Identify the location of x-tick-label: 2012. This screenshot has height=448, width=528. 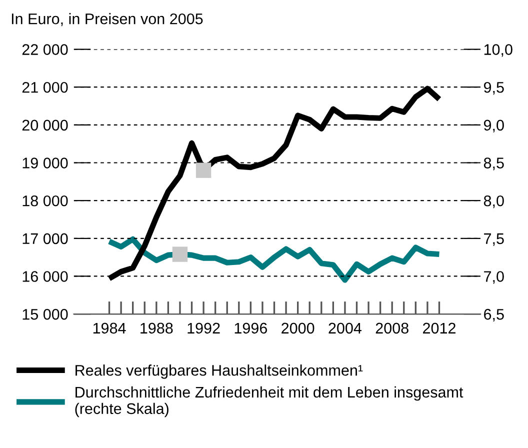
(439, 328).